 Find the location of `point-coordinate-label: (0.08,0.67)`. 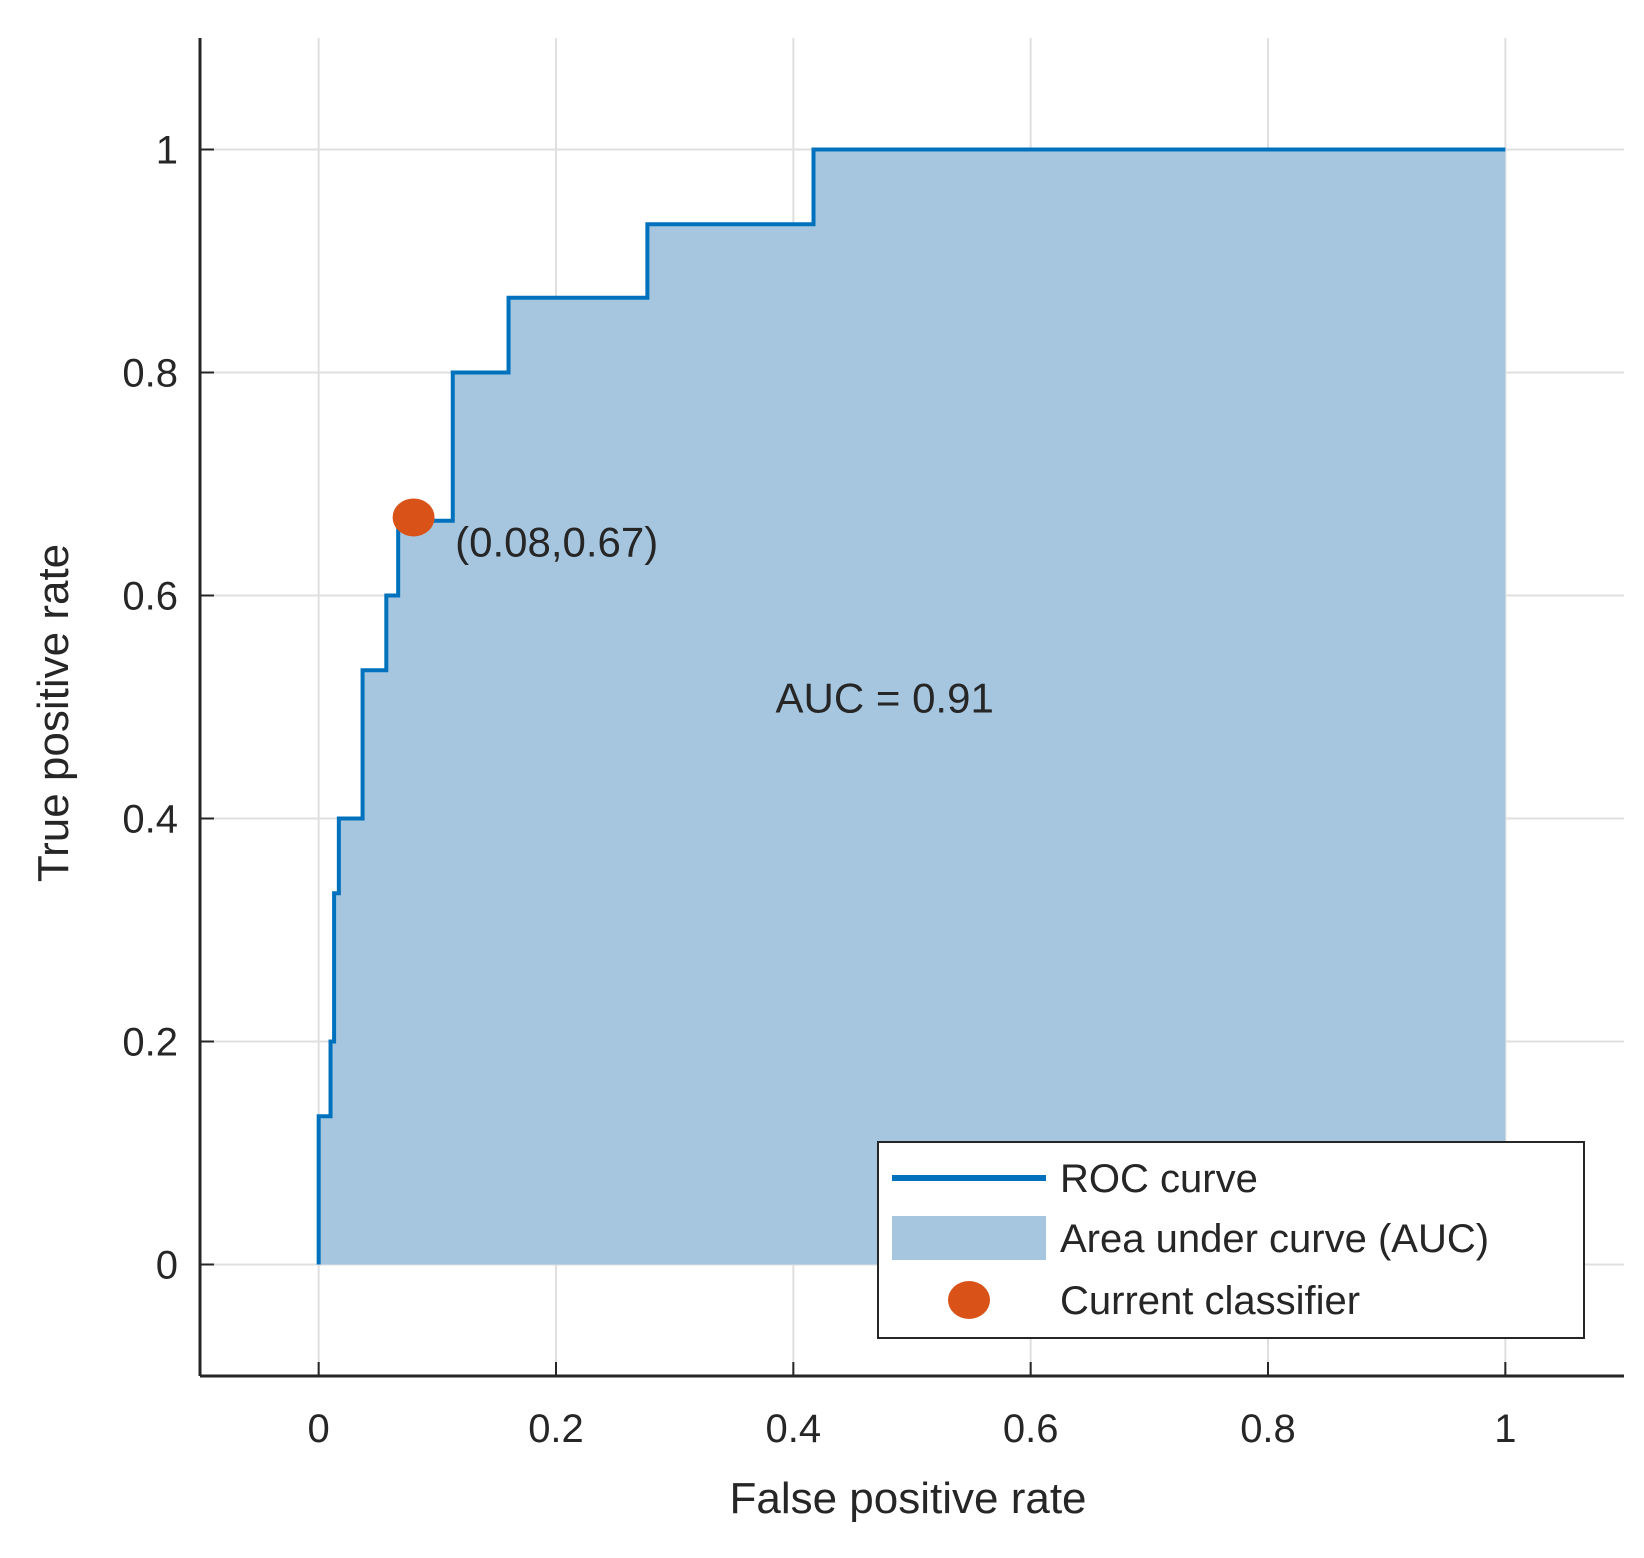

point-coordinate-label: (0.08,0.67) is located at coordinates (556, 541).